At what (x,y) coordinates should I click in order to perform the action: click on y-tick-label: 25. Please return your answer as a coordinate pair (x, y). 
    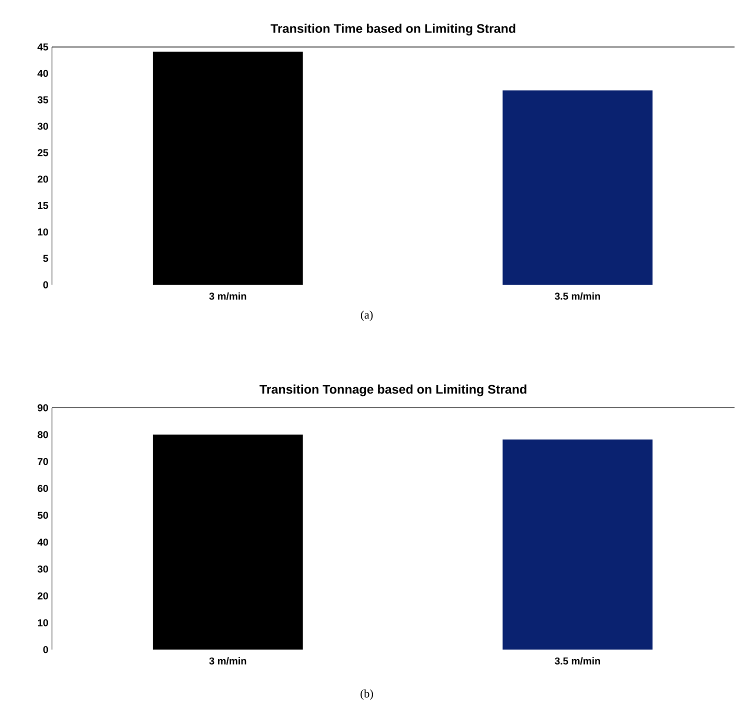
    Looking at the image, I should click on (43, 152).